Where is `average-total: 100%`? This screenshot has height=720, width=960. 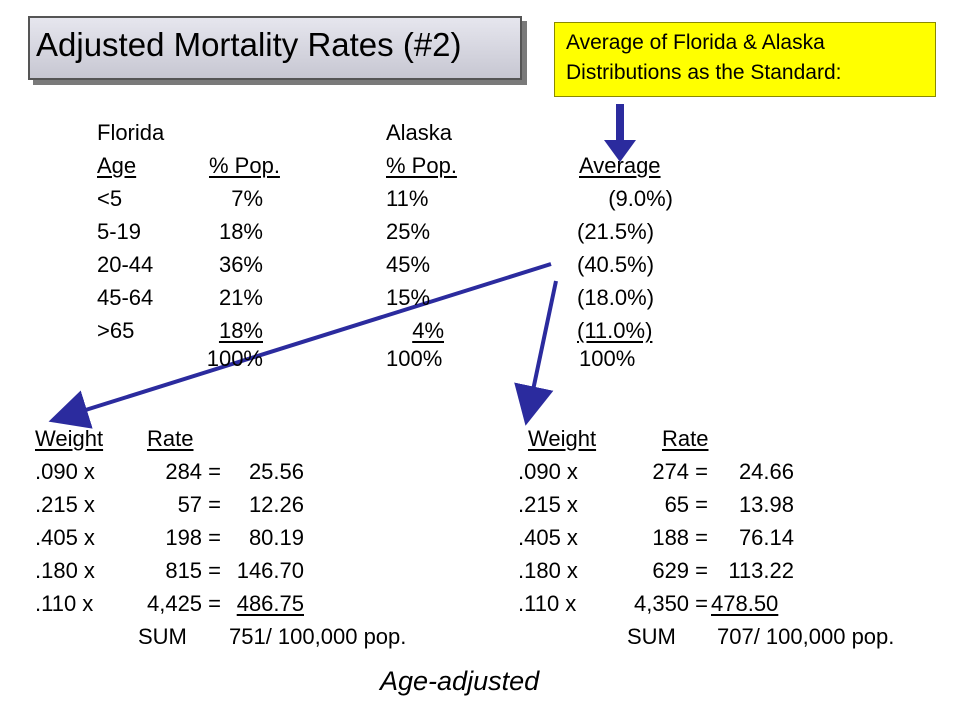
average-total: 100% is located at coordinates (607, 358).